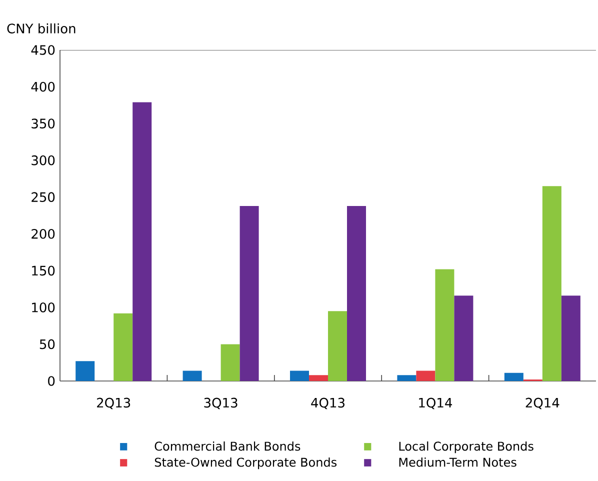 Image resolution: width=598 pixels, height=481 pixels. I want to click on legend-label: State-Owned Corporate Bonds, so click(245, 464).